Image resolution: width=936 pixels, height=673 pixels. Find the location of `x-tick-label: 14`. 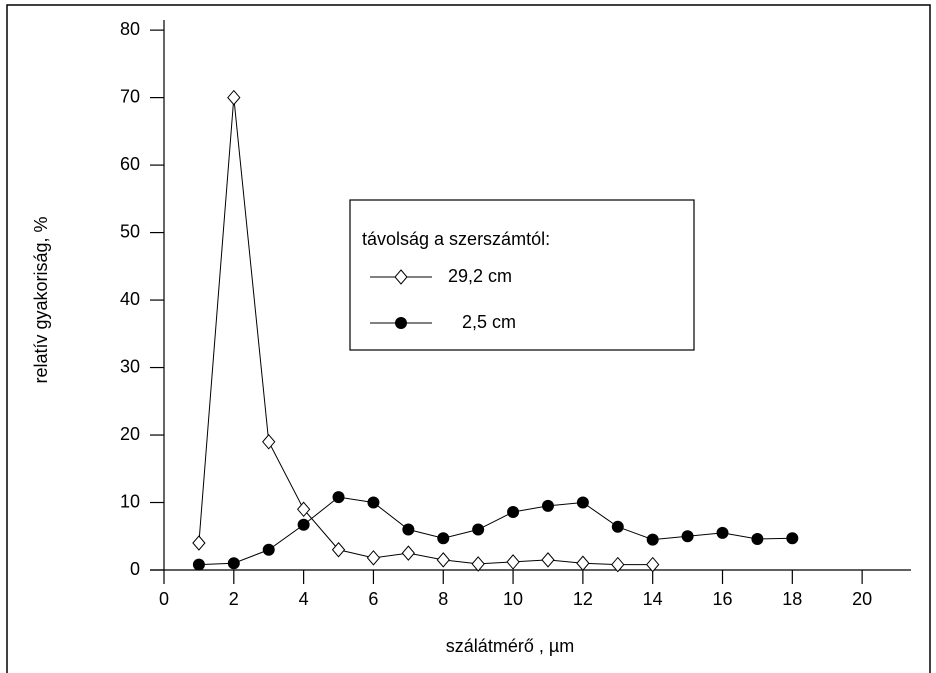

x-tick-label: 14 is located at coordinates (653, 599).